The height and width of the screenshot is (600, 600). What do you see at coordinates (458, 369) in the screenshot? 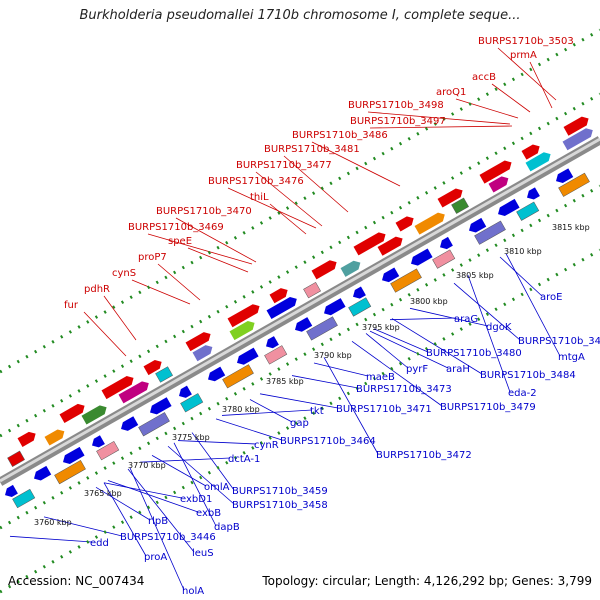
I see `reverse-gene-label: araH` at bounding box center [458, 369].